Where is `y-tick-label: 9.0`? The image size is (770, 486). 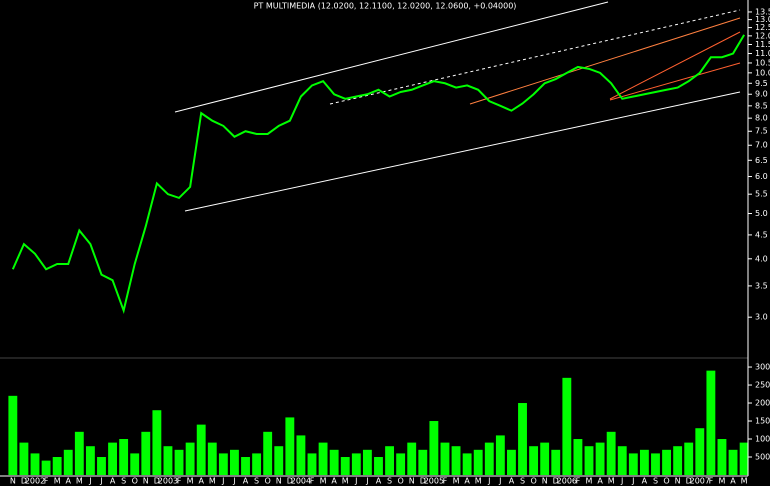 y-tick-label: 9.0 is located at coordinates (761, 94).